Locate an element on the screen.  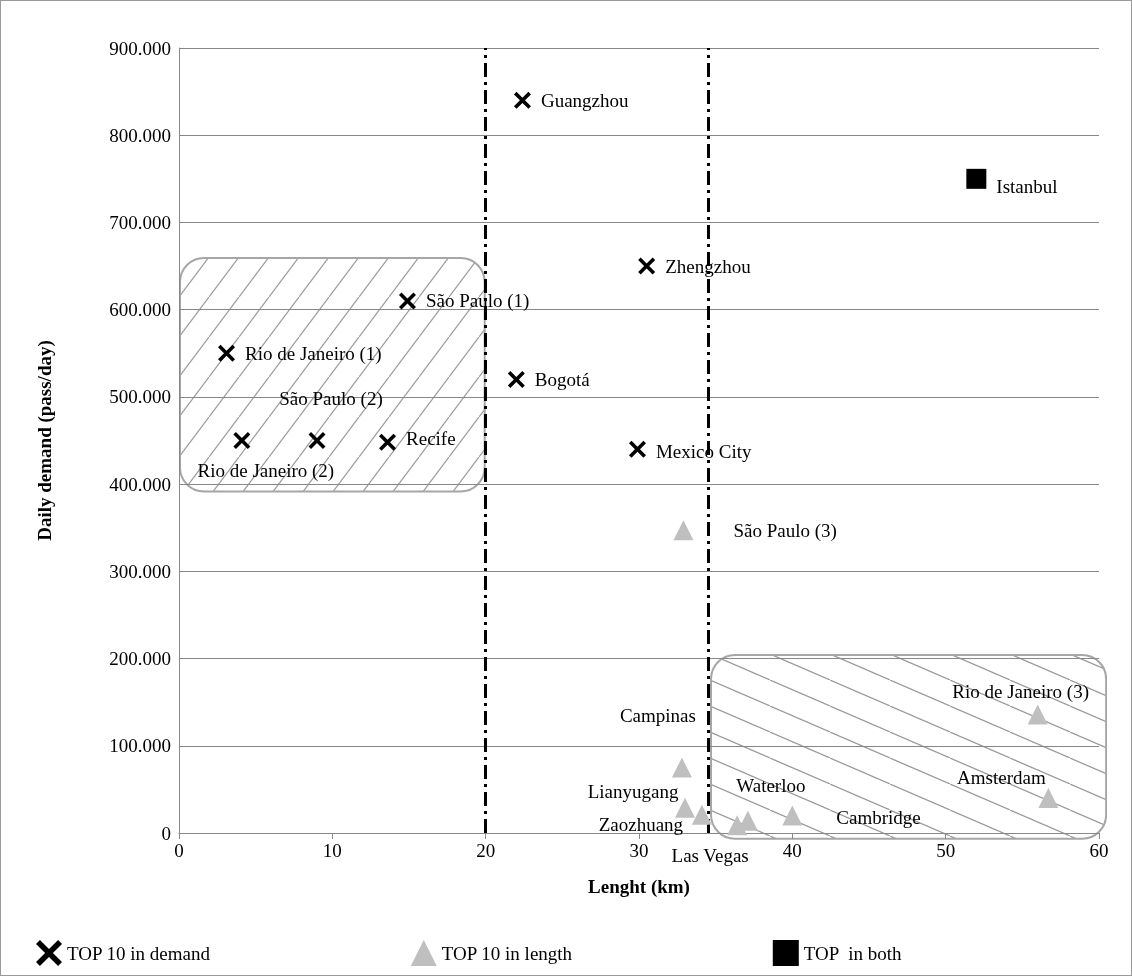
x-tick-label: 60 is located at coordinates (1099, 850).